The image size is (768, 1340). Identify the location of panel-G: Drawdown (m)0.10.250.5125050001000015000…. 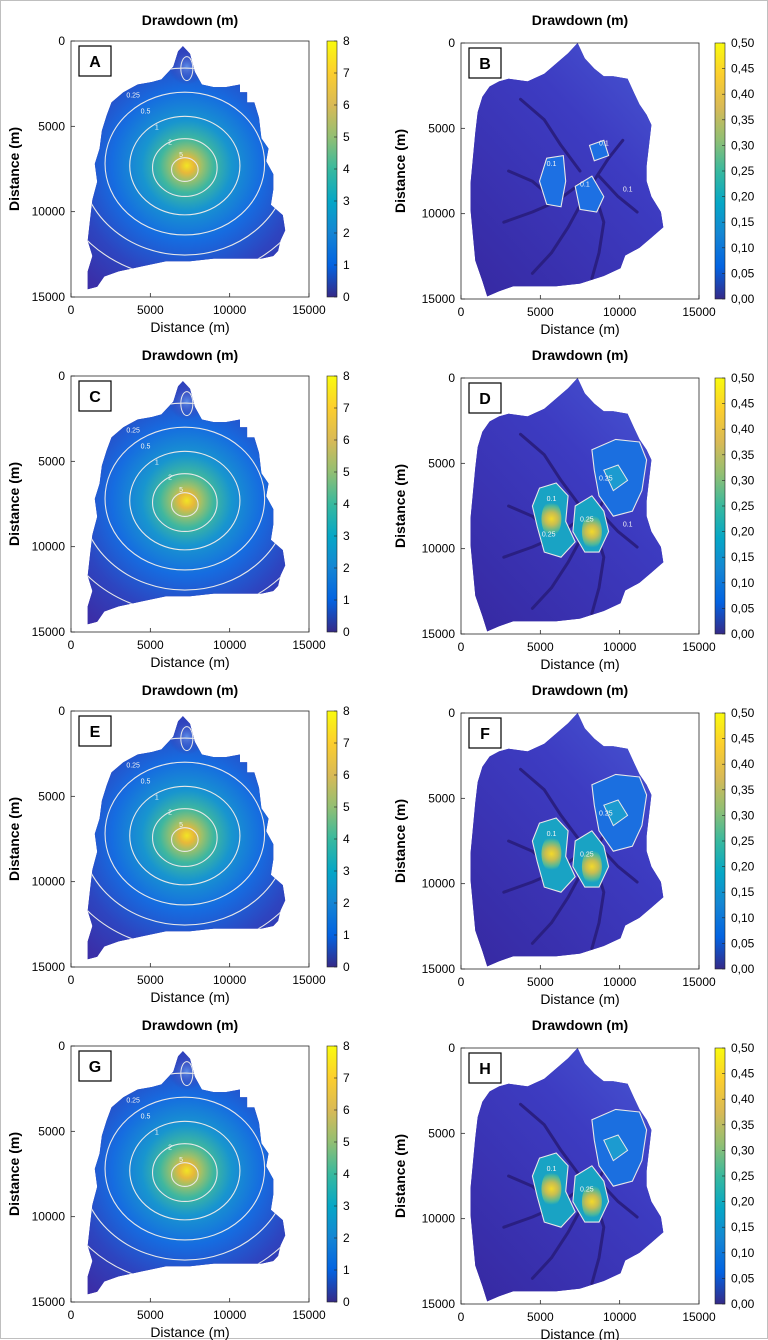
(178, 1178).